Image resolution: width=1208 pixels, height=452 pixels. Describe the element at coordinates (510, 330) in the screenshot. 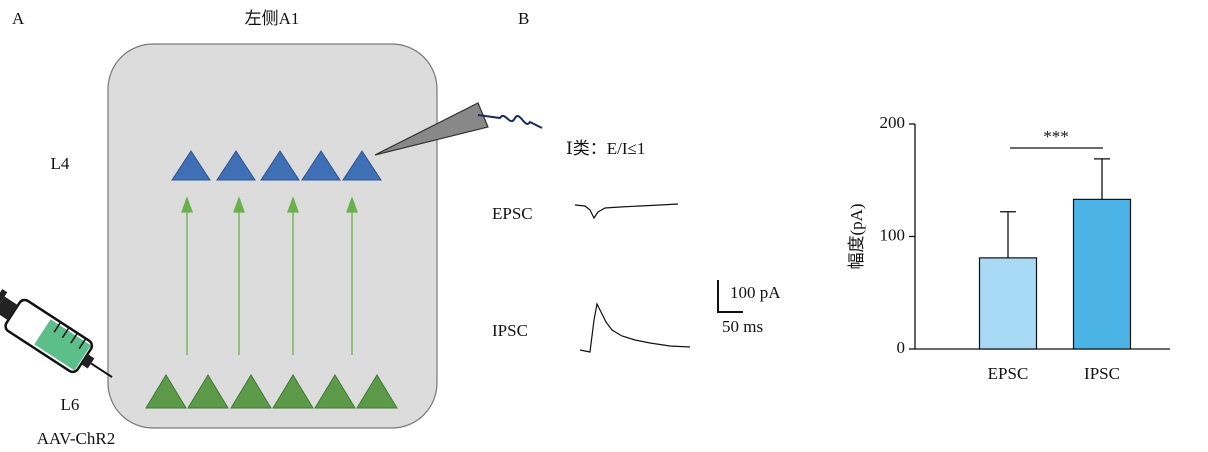

I see `trace-label: IPSC` at that location.